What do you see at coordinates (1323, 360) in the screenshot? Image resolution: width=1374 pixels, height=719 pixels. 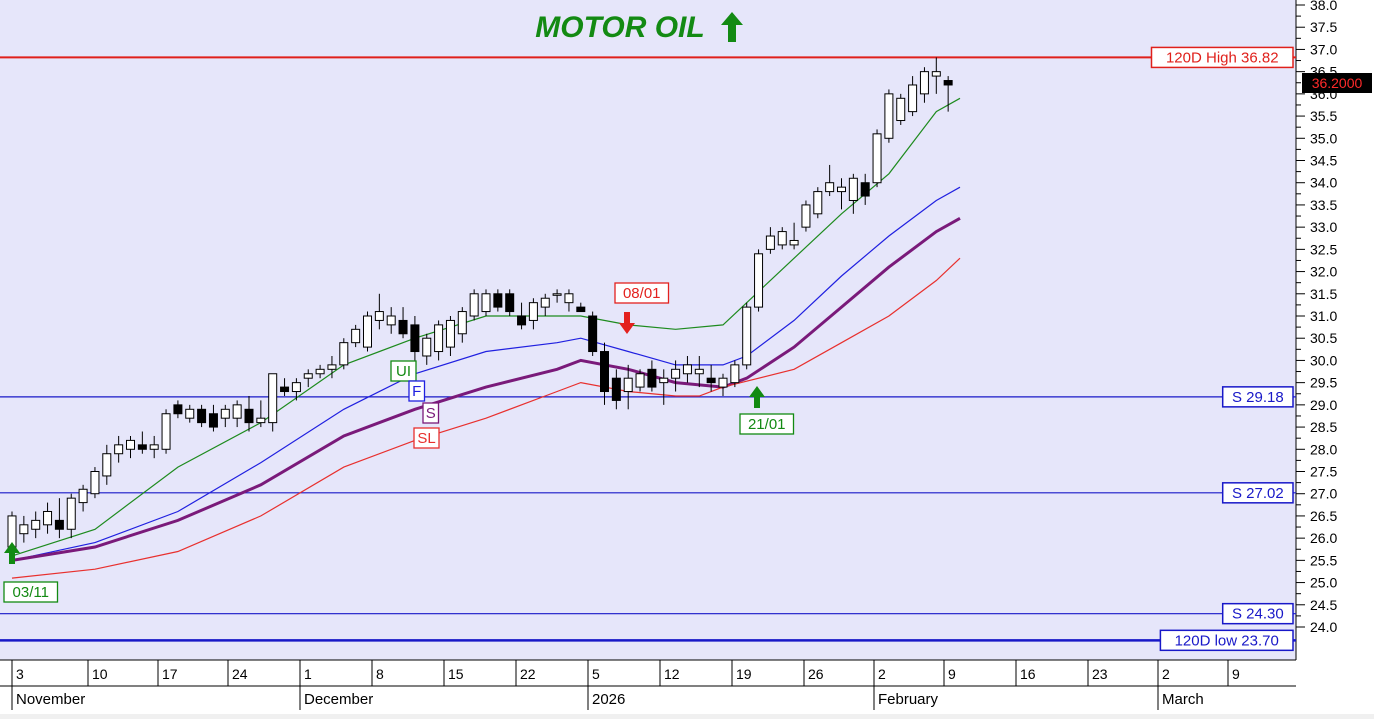 I see `y-tick-label: 30.0` at bounding box center [1323, 360].